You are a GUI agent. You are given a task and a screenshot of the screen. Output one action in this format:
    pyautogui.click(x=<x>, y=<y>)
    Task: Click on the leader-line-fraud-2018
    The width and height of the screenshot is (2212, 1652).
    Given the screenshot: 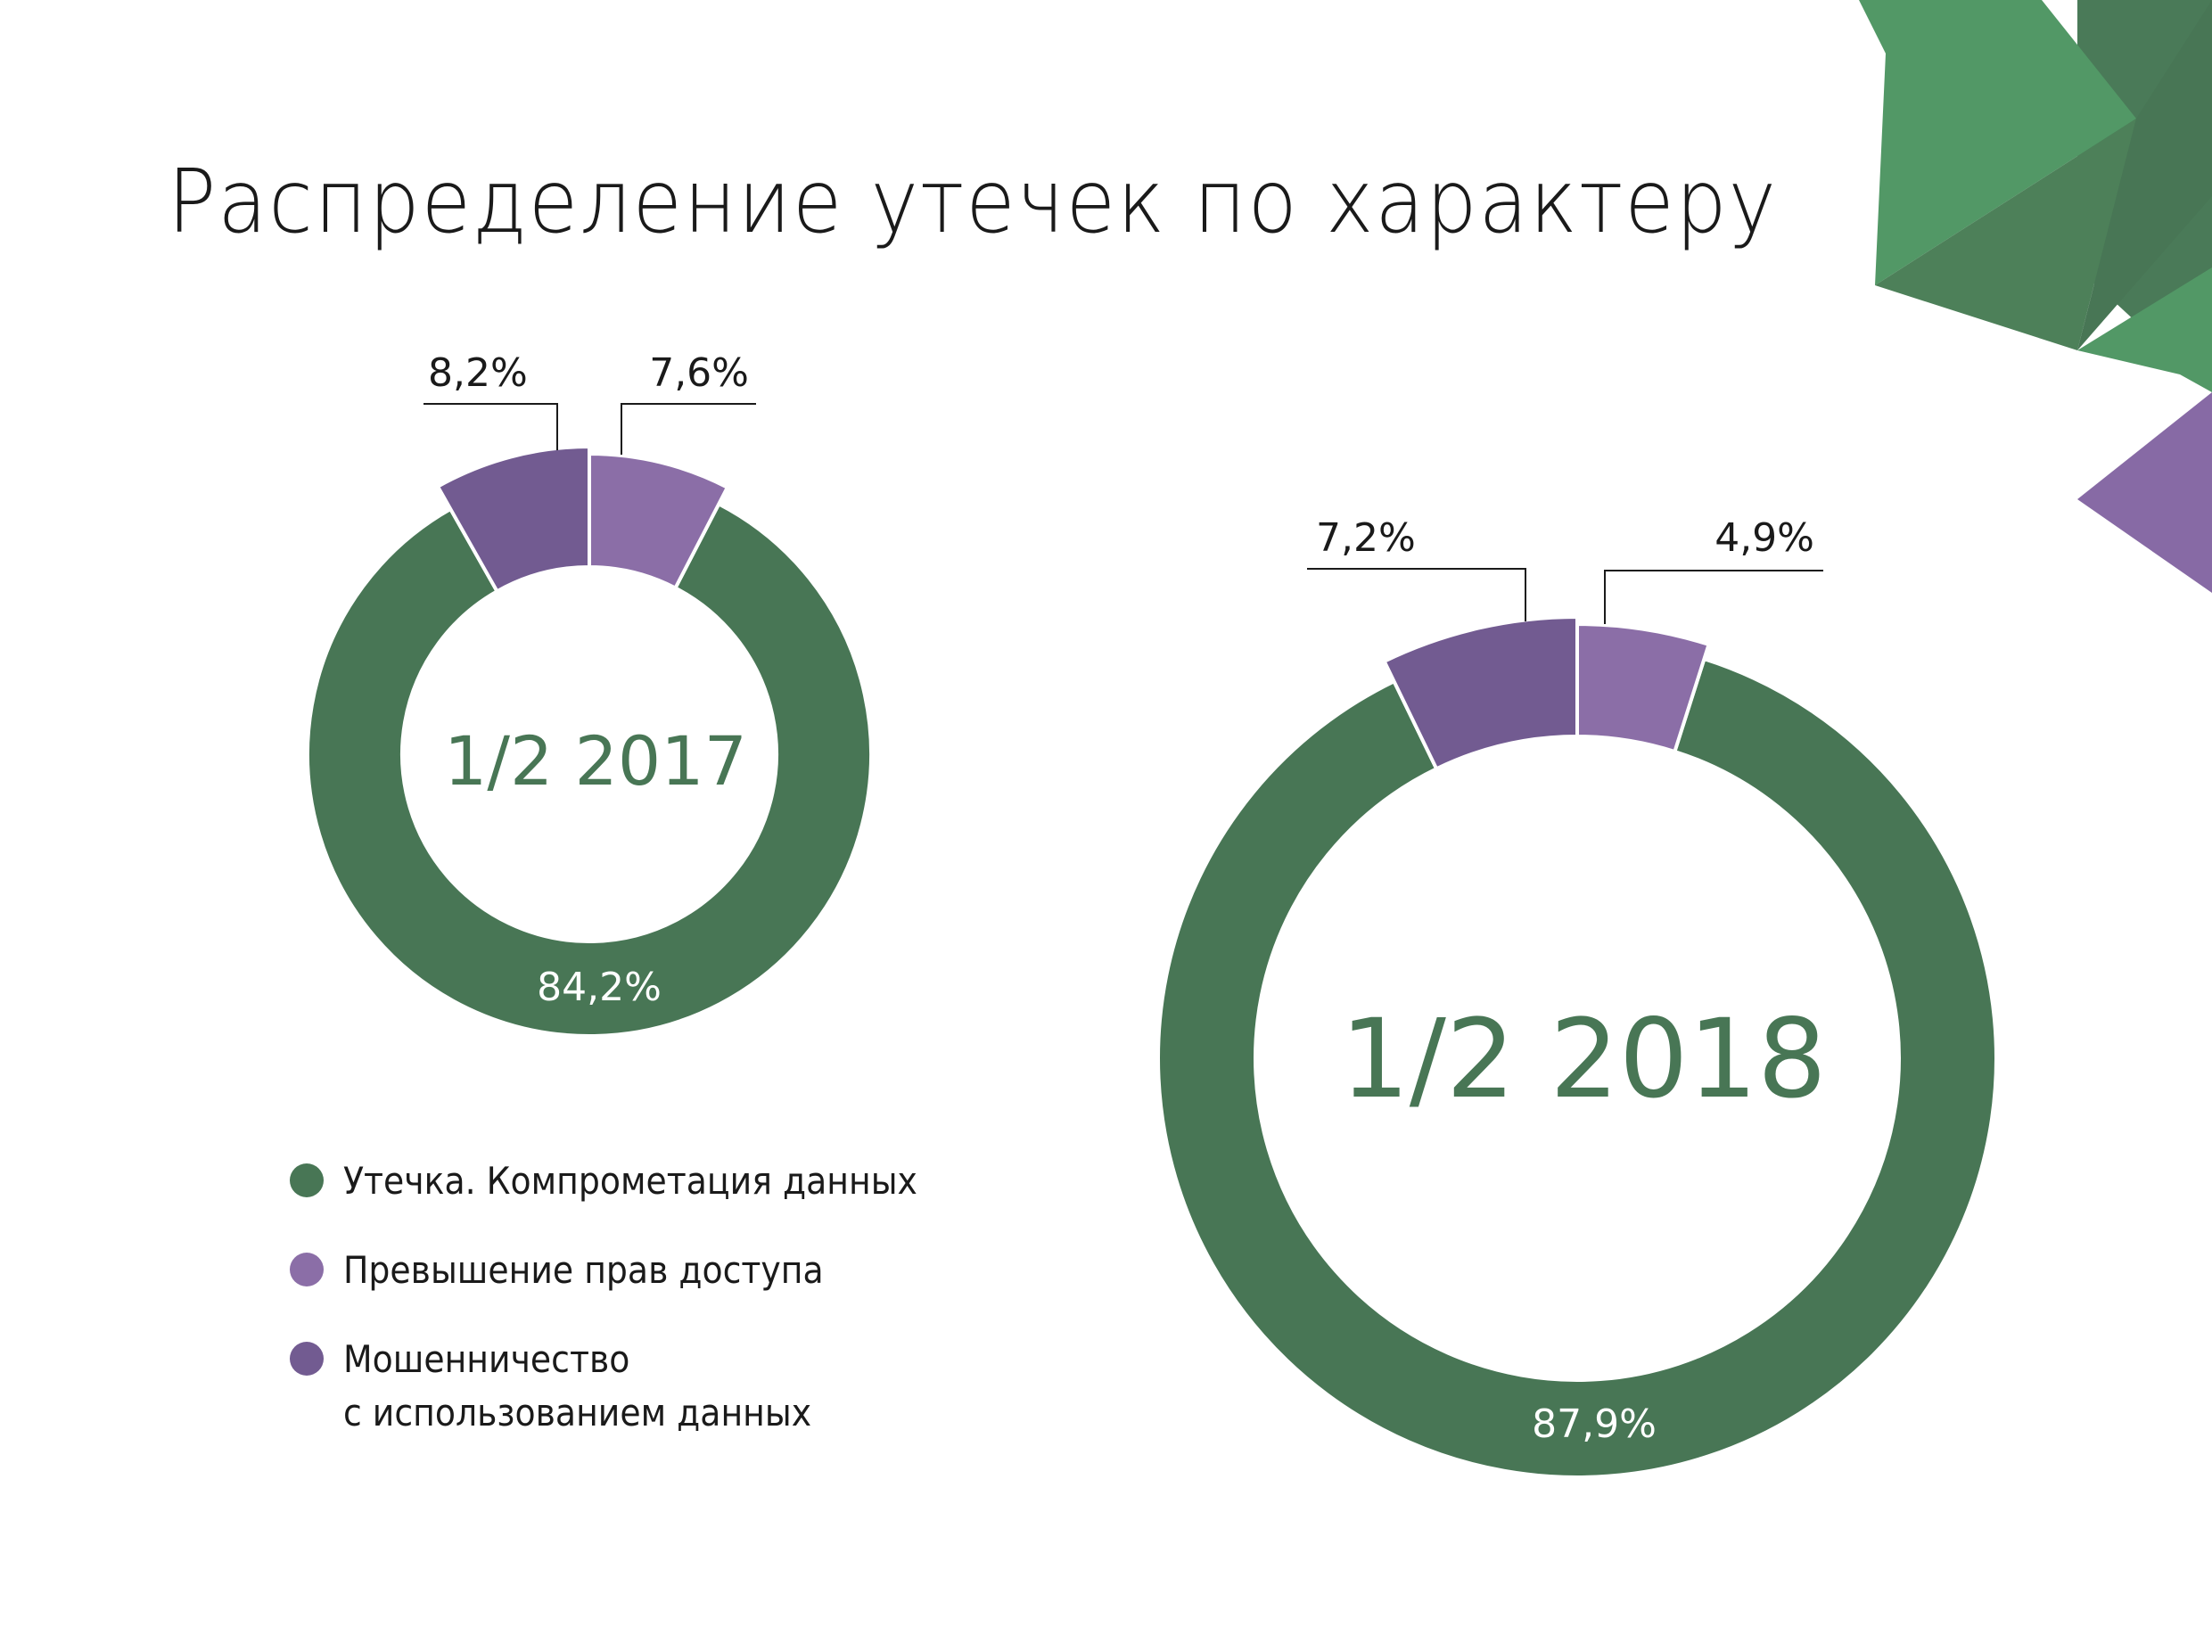 What is the action you would take?
    pyautogui.click(x=1416, y=594)
    